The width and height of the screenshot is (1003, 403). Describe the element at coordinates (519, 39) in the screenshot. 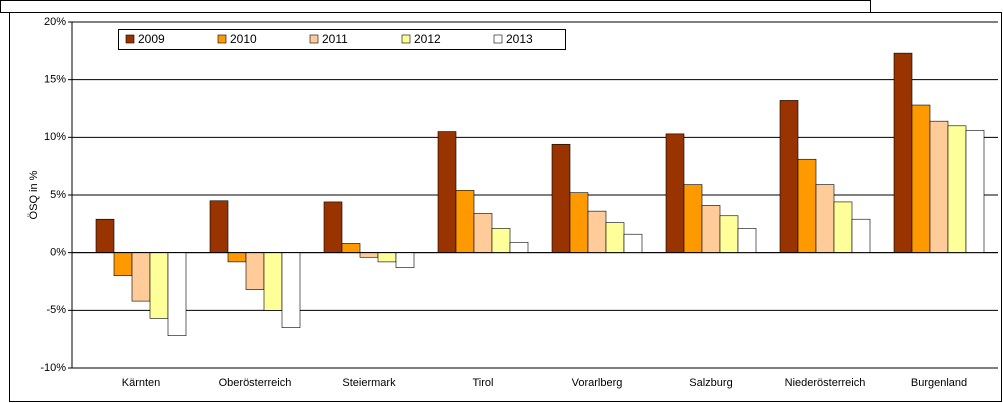

I see `legend-label: 2013` at that location.